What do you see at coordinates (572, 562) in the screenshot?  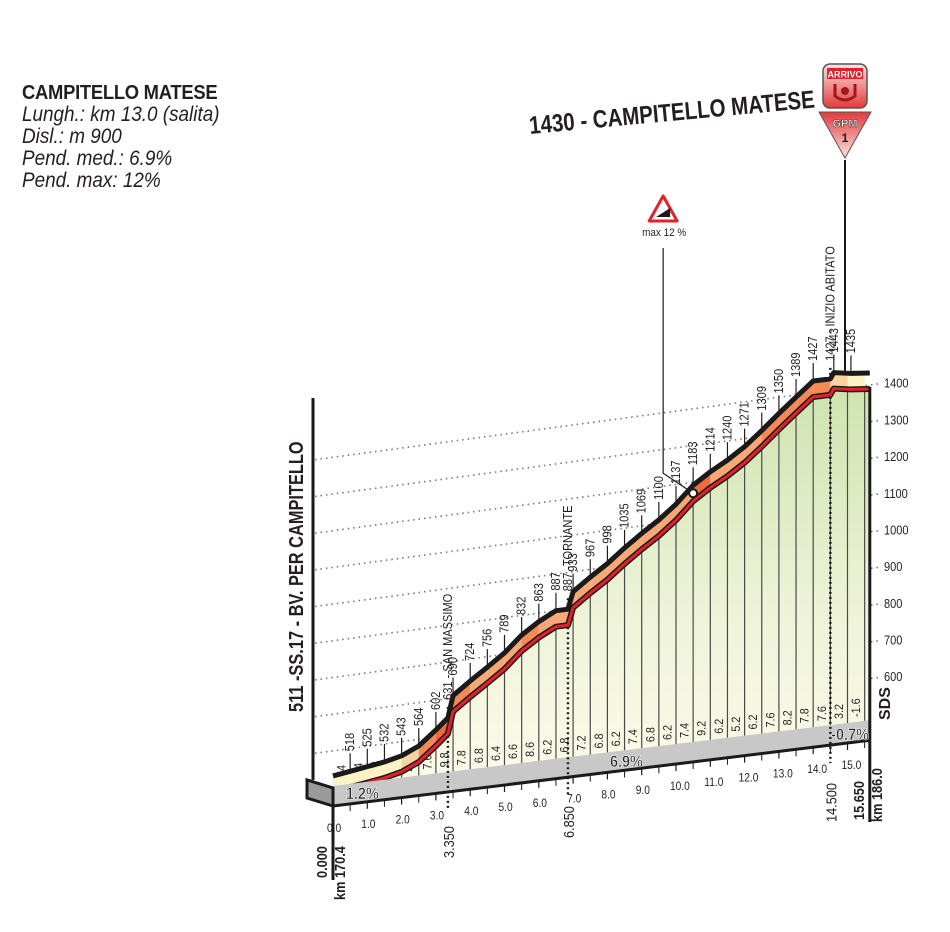 I see `altitude-label: 933` at bounding box center [572, 562].